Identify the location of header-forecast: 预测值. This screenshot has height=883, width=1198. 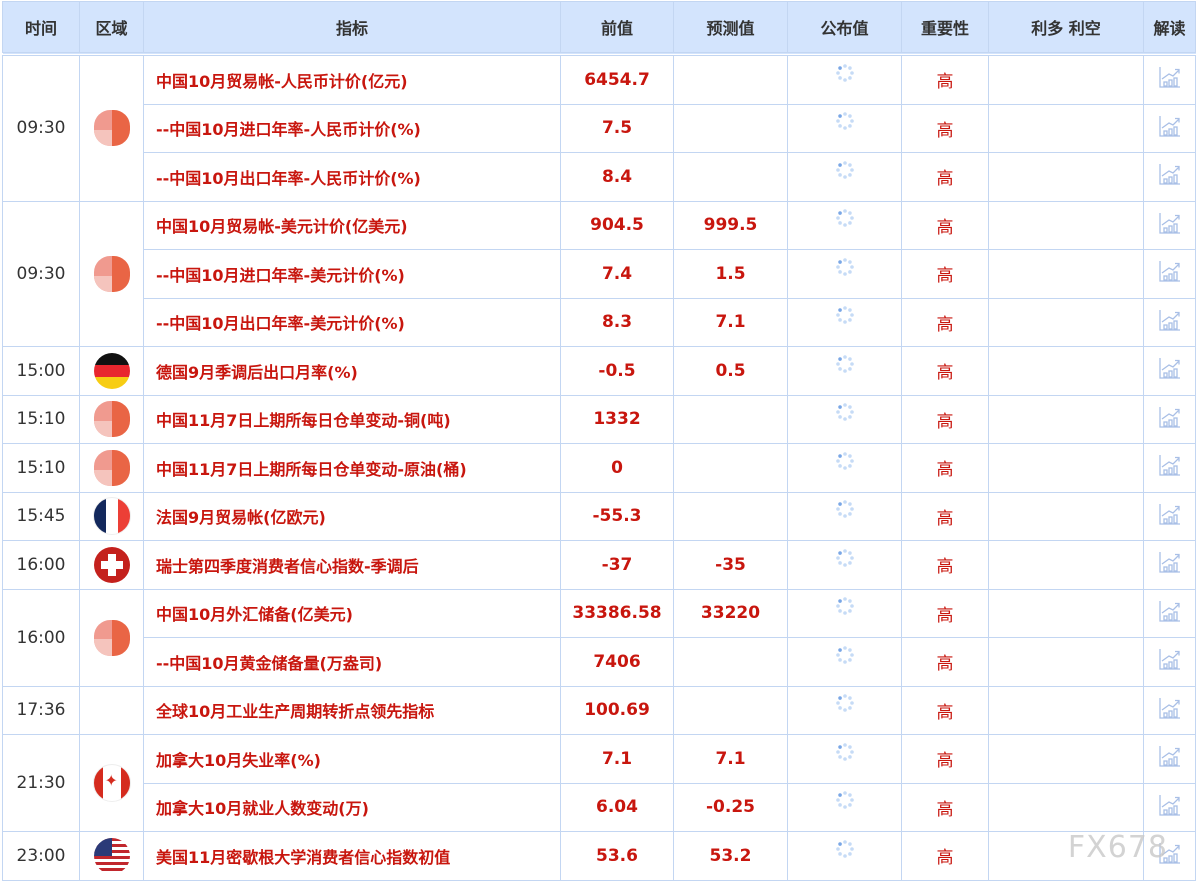
(730, 28).